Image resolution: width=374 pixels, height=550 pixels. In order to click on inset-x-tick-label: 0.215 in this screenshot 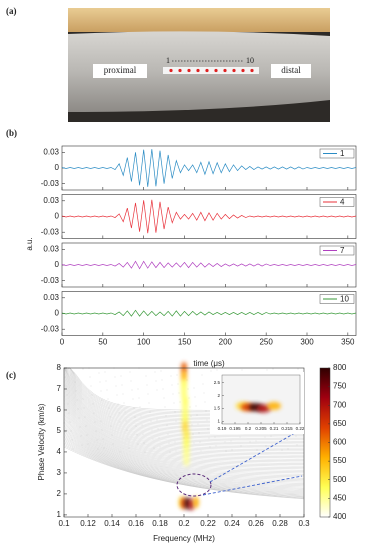, I will do `click(287, 428)`.